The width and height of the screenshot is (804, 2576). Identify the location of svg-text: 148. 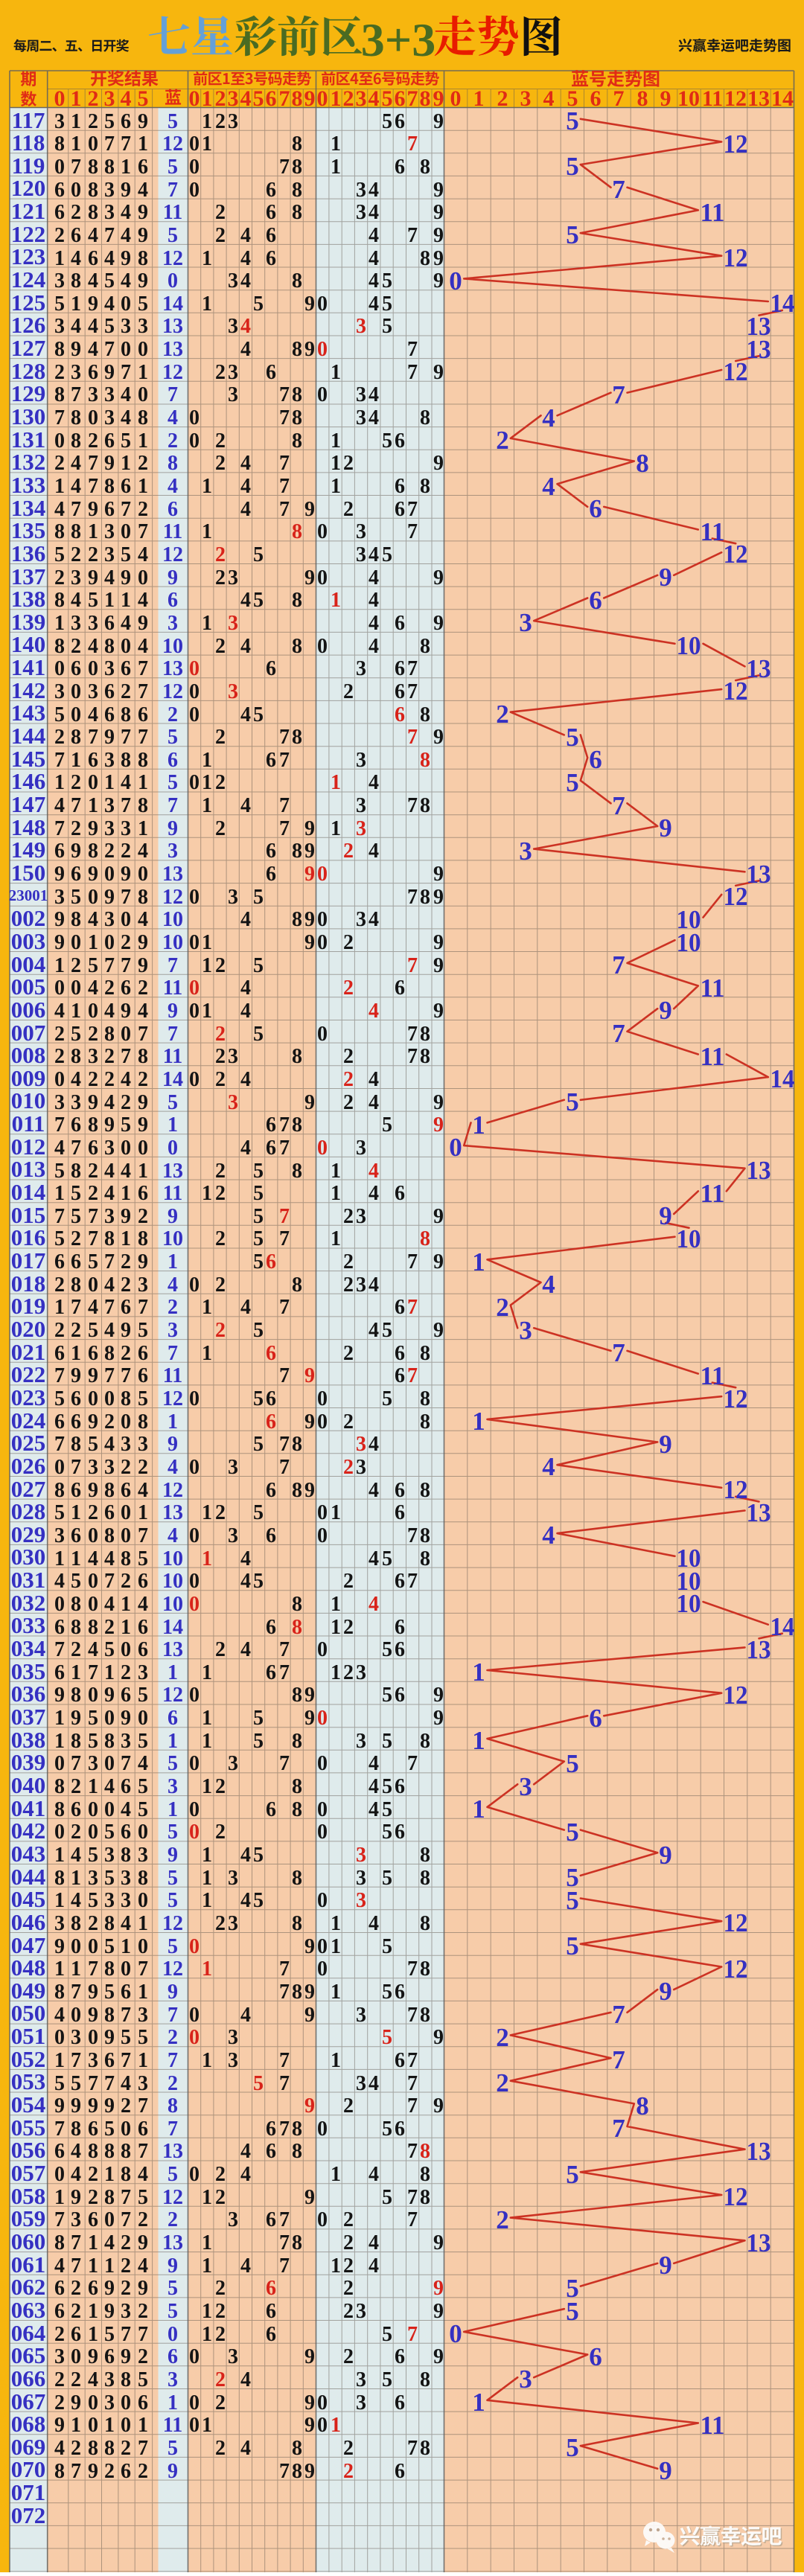
(29, 827).